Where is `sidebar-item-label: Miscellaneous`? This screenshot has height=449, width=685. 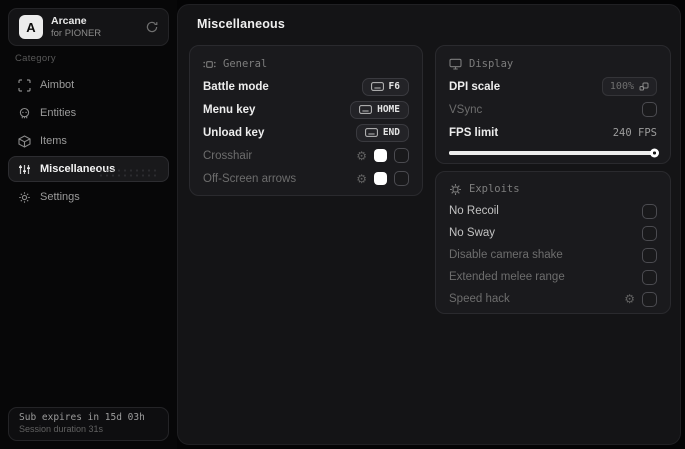
sidebar-item-label: Miscellaneous is located at coordinates (78, 169).